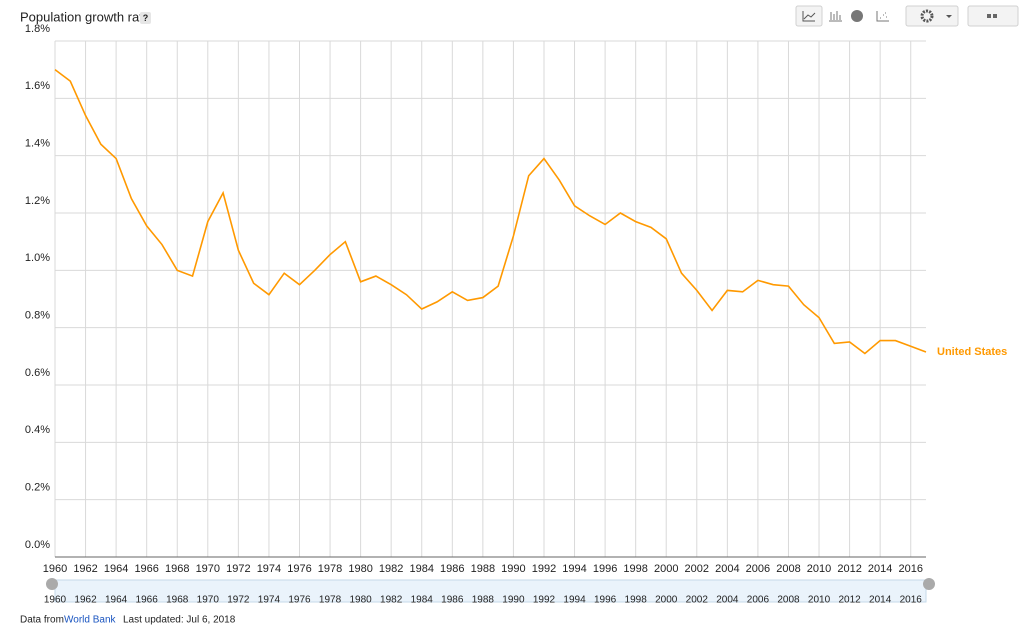 The height and width of the screenshot is (634, 1024). Describe the element at coordinates (907, 16) in the screenshot. I see `toolbar` at that location.